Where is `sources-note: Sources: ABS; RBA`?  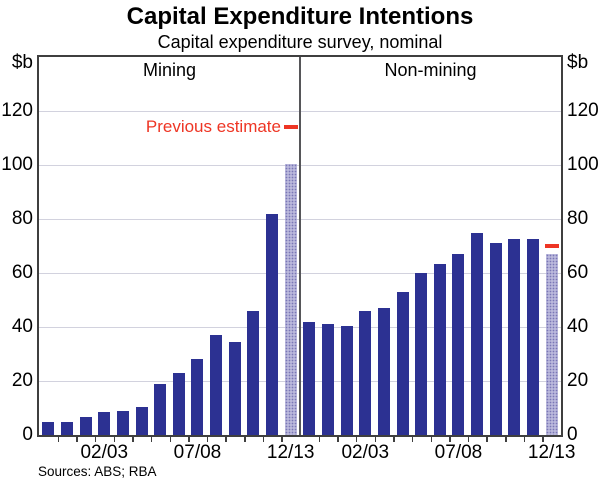 sources-note: Sources: ABS; RBA is located at coordinates (97, 471).